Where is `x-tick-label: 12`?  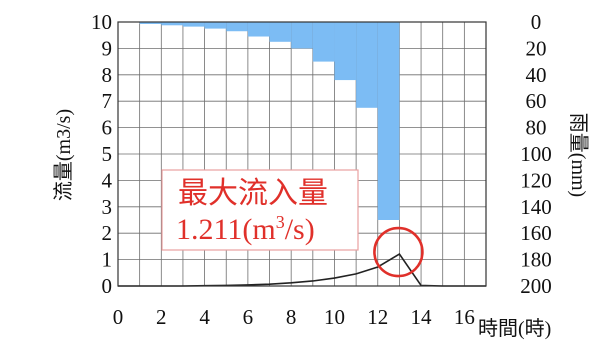
x-tick-label: 12 is located at coordinates (377, 317).